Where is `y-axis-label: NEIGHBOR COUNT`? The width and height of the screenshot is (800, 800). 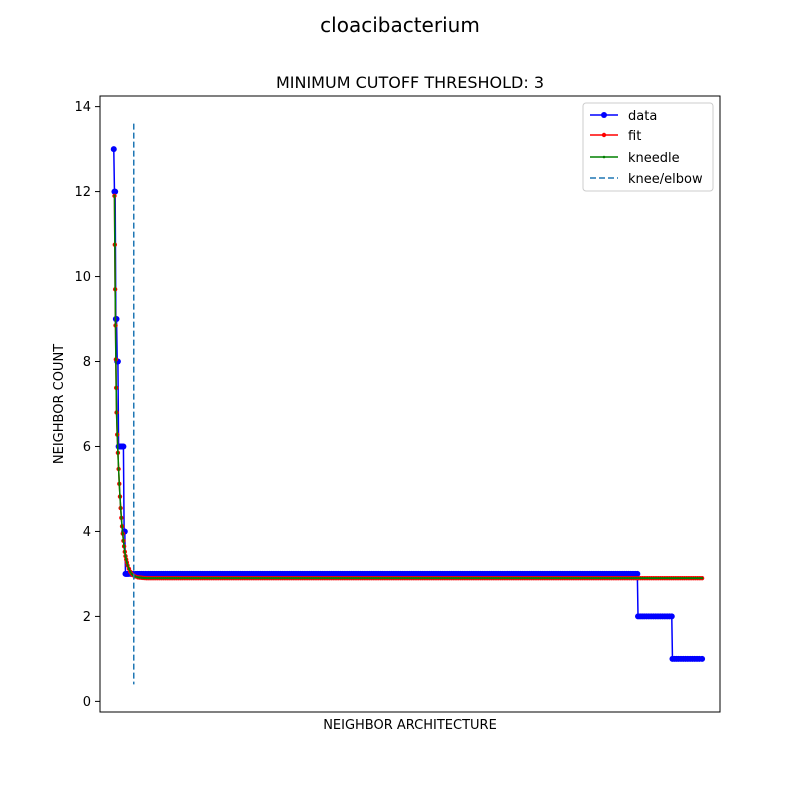
y-axis-label: NEIGHBOR COUNT is located at coordinates (59, 404).